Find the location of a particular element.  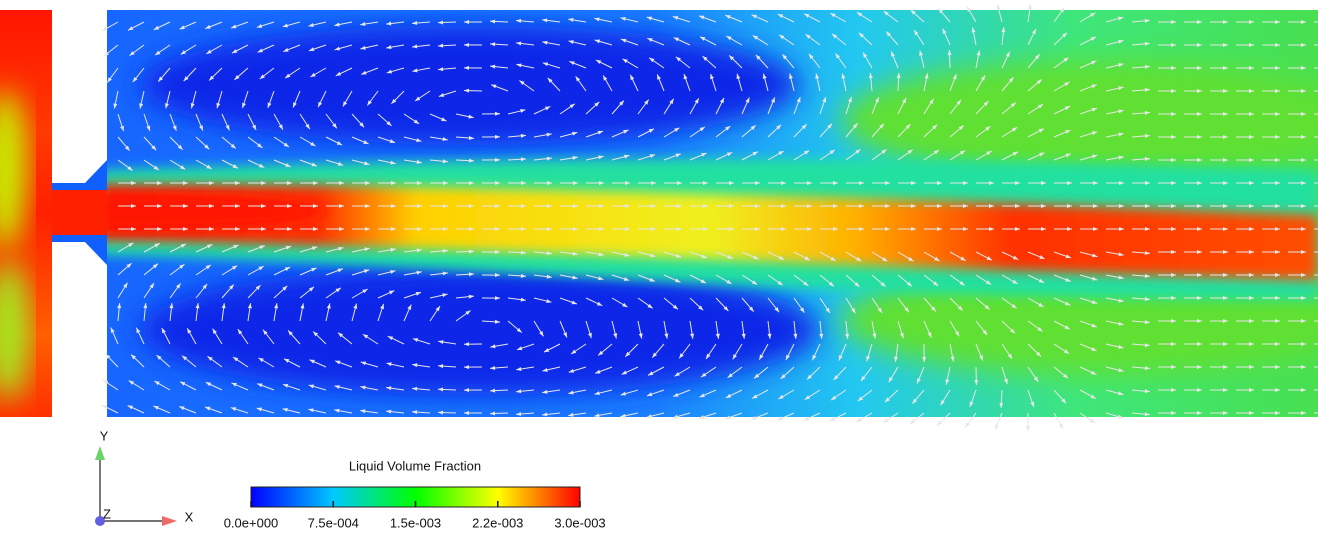

colorbar-title: Liquid Volume Fraction is located at coordinates (415, 465).